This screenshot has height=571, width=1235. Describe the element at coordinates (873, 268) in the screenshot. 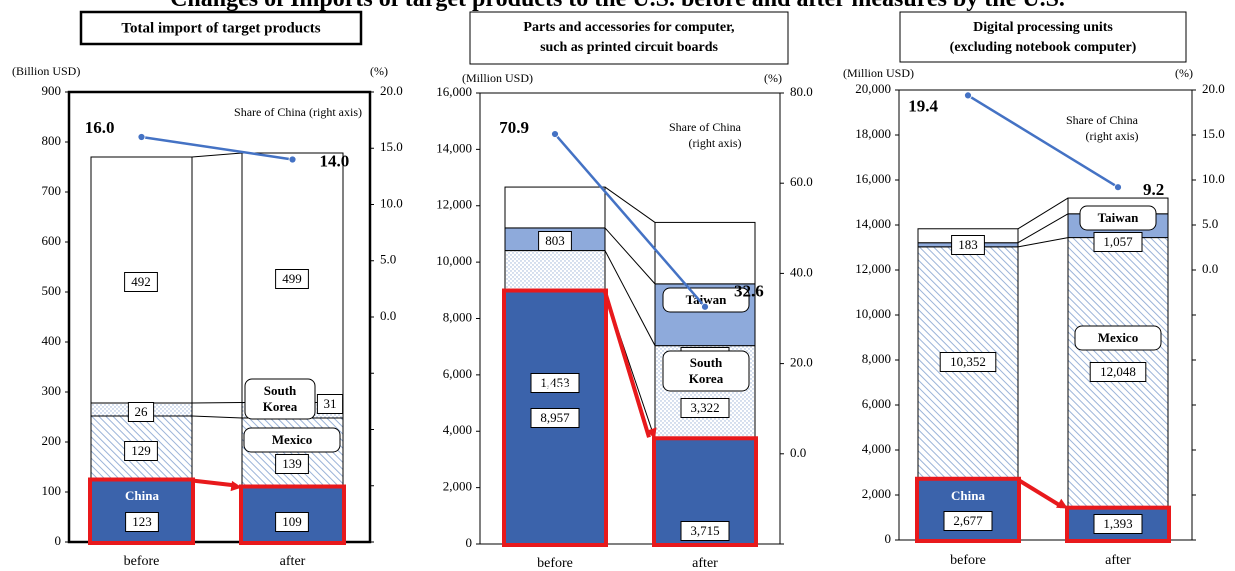

I see `panel-2-y-tick-label: 12,000` at that location.